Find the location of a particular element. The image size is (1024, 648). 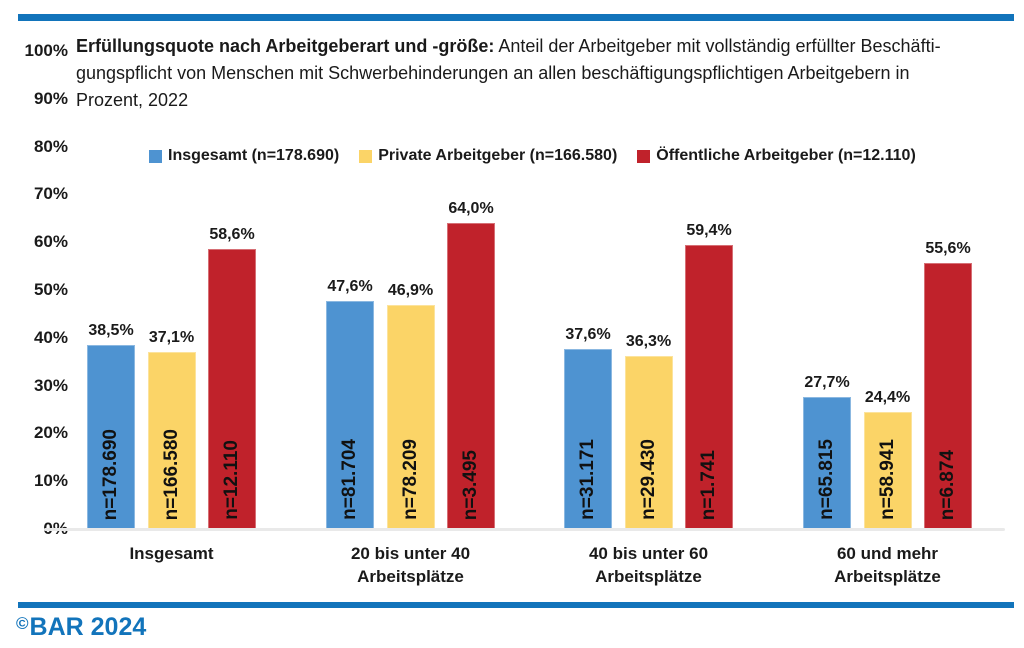

bar-value-label: 37,6% is located at coordinates (588, 335).